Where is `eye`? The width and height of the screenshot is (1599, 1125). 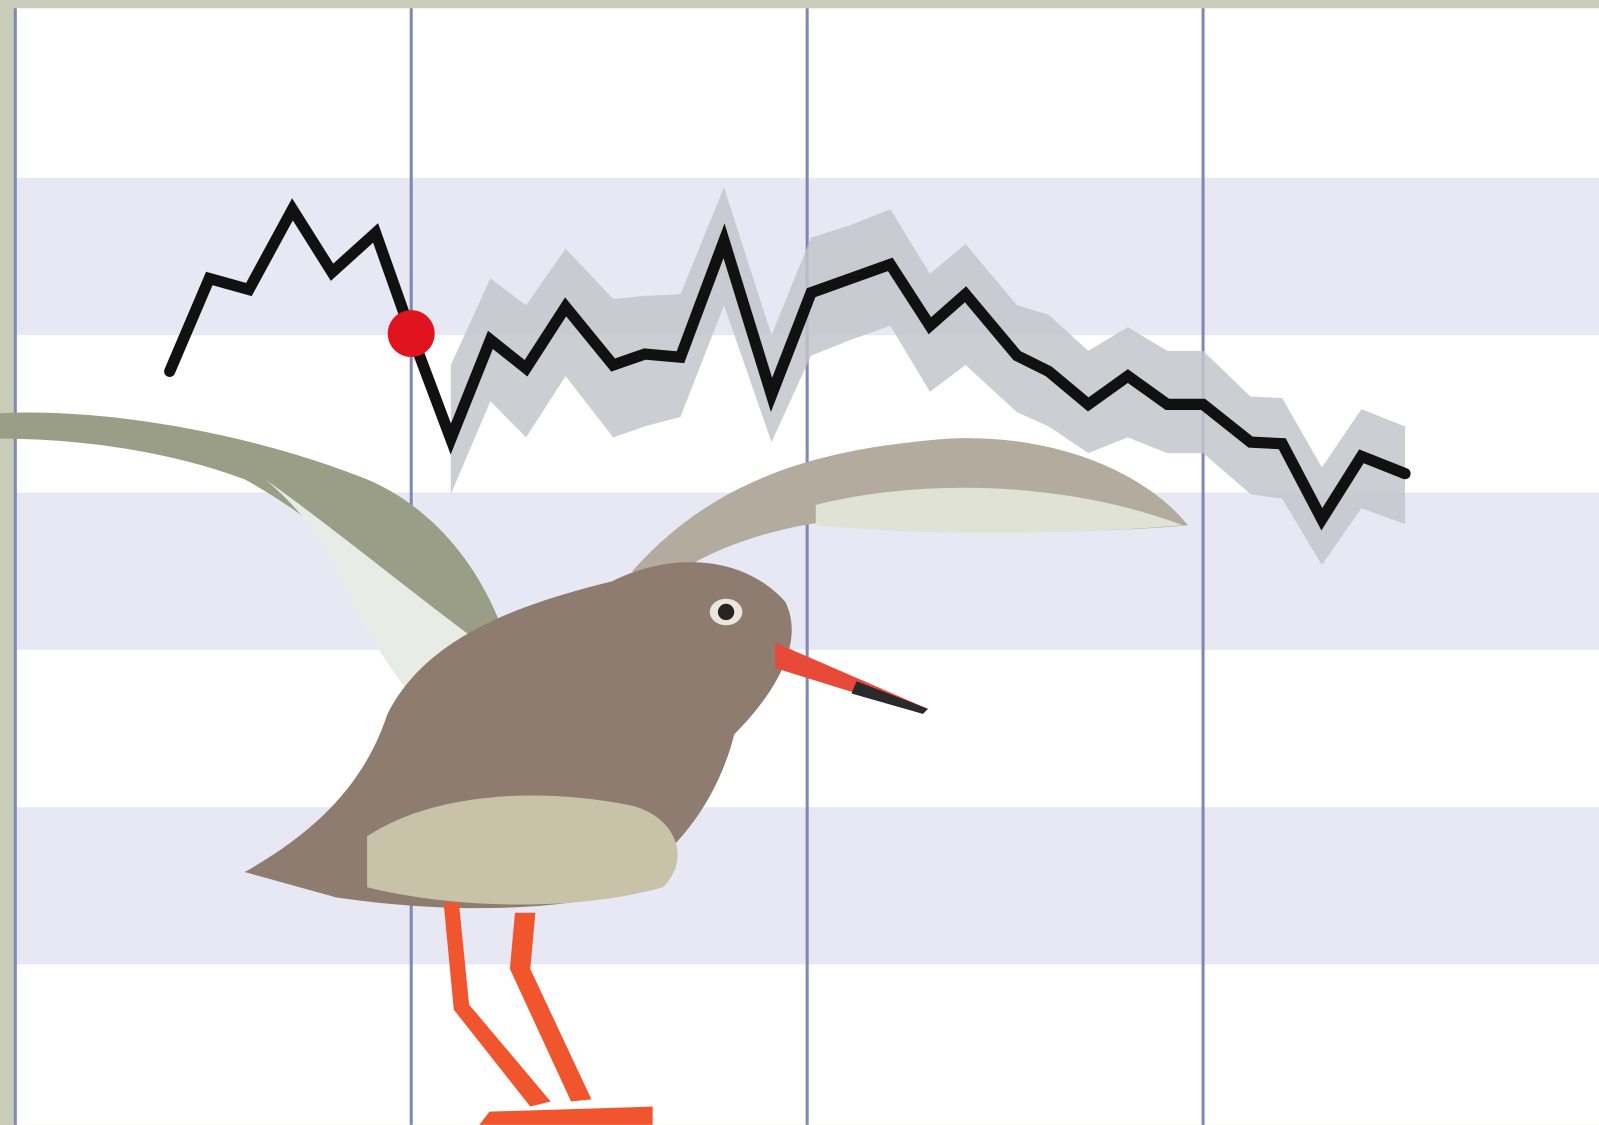 eye is located at coordinates (726, 612).